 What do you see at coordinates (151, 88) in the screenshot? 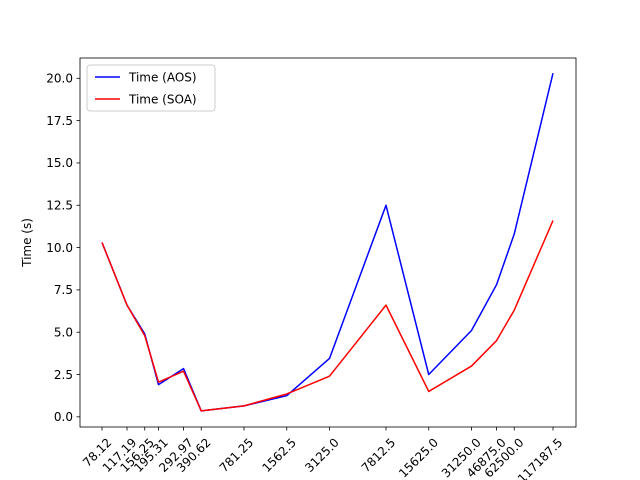
I see `legend: Time (AOS) Time (SOA)` at bounding box center [151, 88].